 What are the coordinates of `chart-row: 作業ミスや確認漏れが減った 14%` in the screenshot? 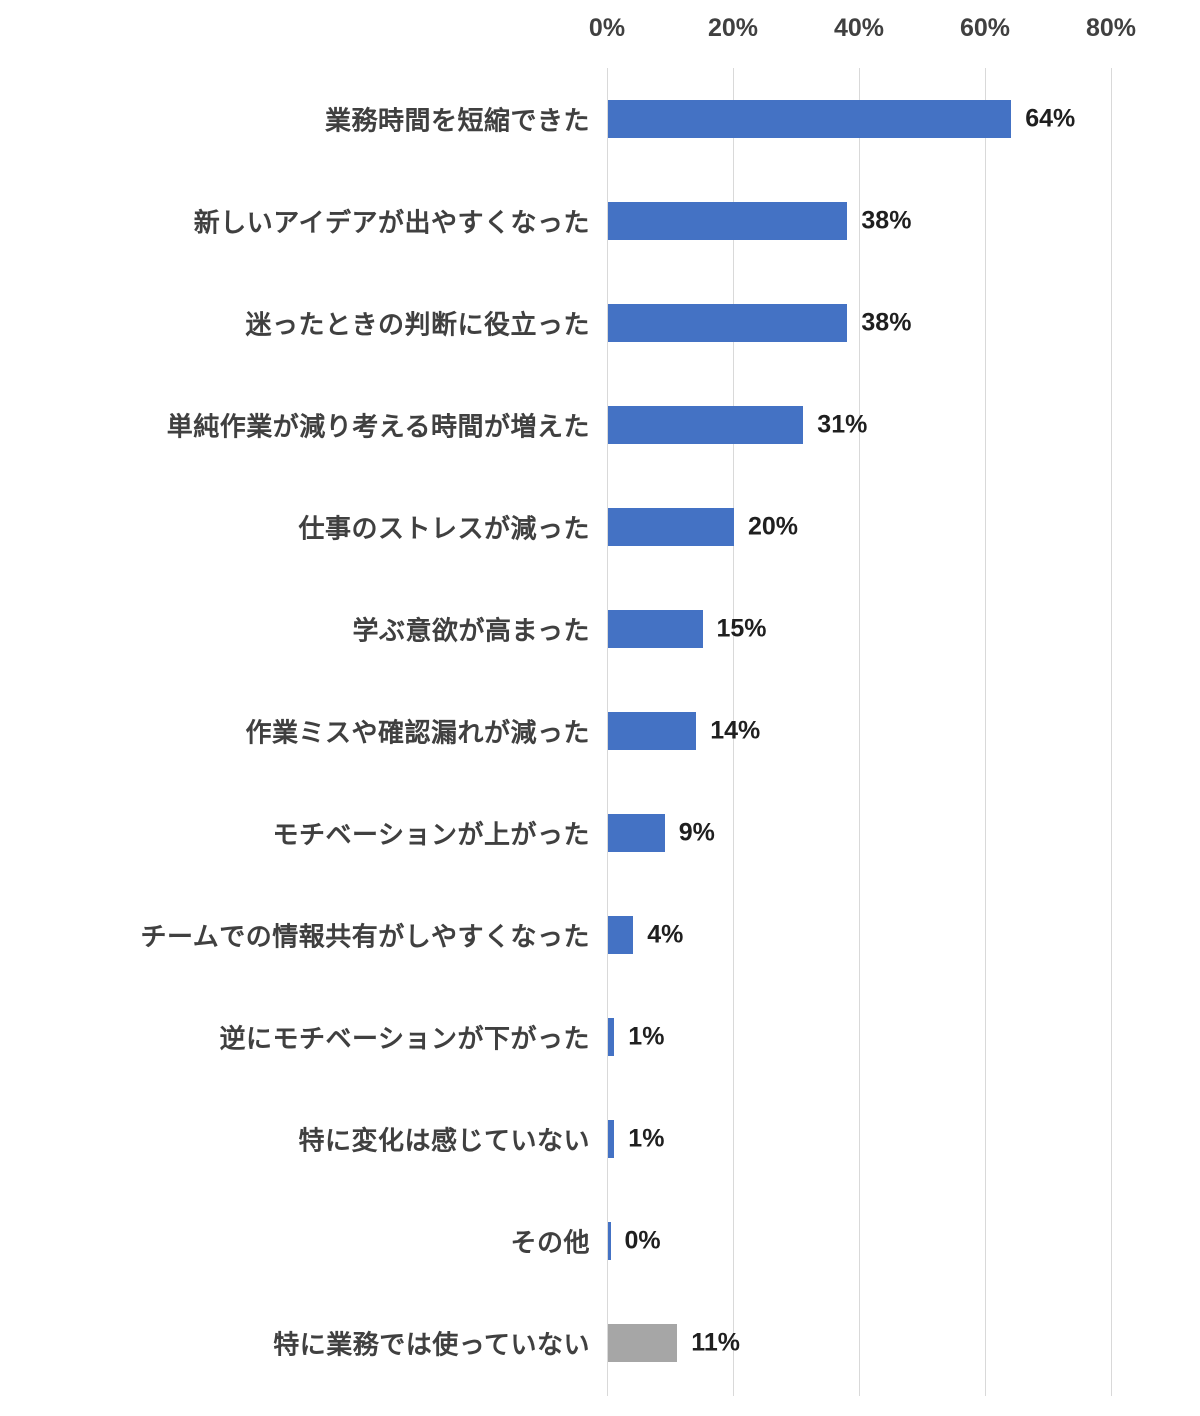 It's located at (600, 731).